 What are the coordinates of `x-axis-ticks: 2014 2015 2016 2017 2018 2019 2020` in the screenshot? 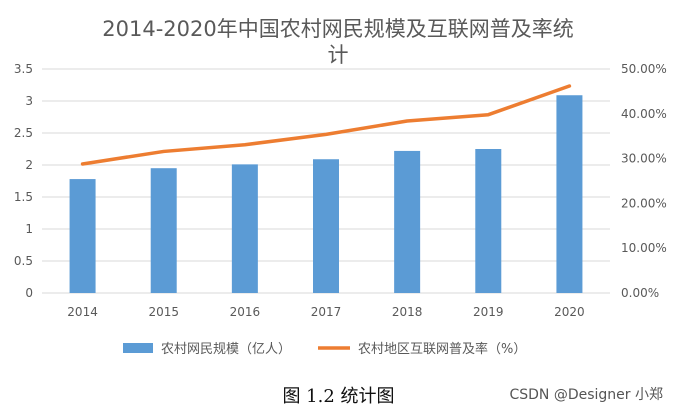 It's located at (325, 312).